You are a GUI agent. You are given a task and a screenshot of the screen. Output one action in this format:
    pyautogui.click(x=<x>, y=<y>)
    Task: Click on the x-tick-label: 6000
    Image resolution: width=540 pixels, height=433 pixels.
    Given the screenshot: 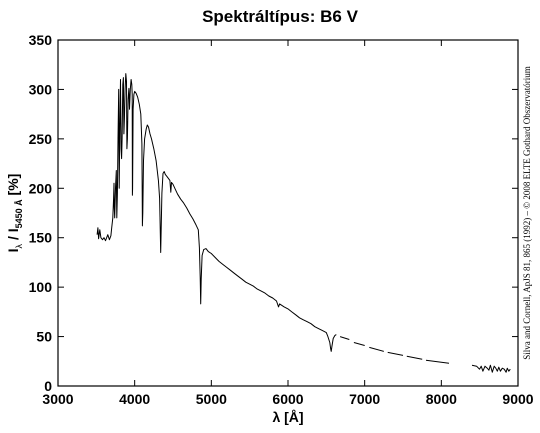 What is the action you would take?
    pyautogui.click(x=287, y=399)
    